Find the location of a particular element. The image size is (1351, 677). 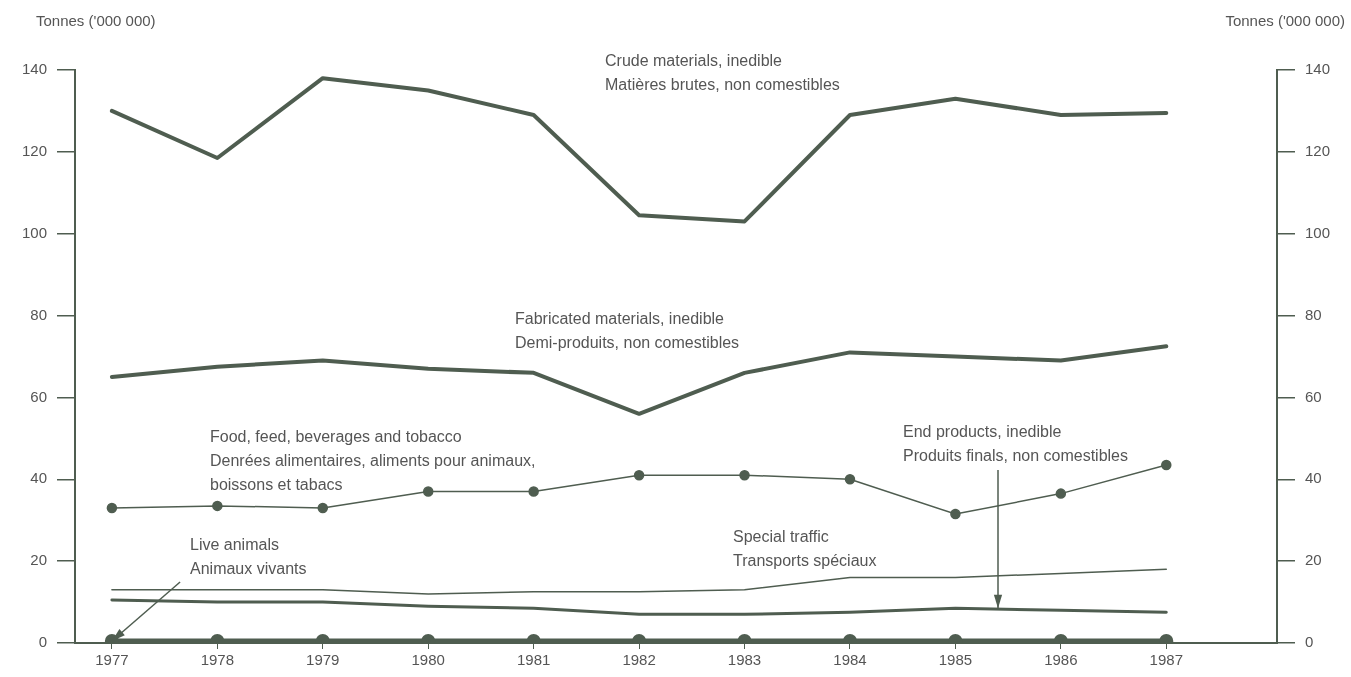

y2-tick-label: 120 is located at coordinates (1318, 150).